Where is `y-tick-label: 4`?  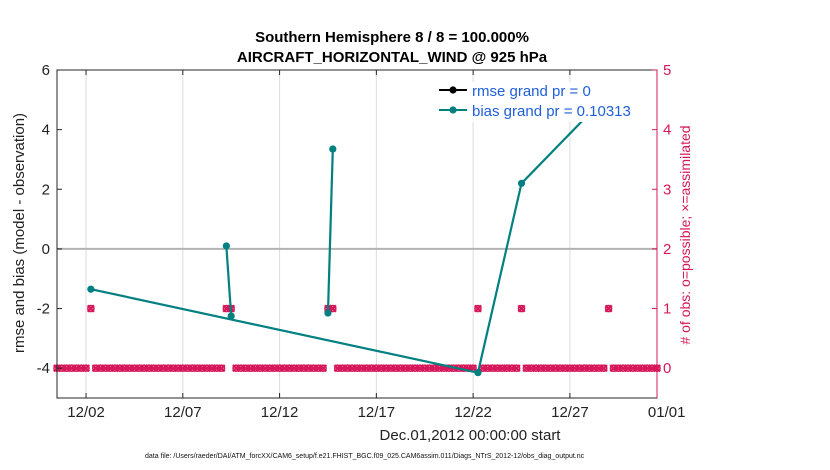 y-tick-label: 4 is located at coordinates (46, 130).